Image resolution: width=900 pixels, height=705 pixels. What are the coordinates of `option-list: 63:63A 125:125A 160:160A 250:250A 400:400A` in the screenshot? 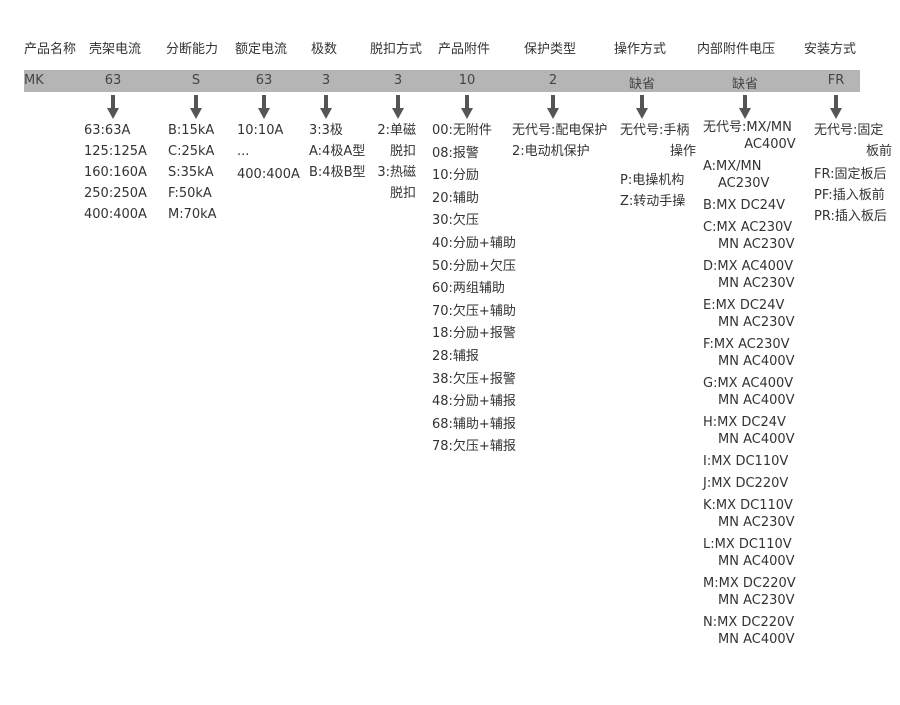 It's located at (115, 172).